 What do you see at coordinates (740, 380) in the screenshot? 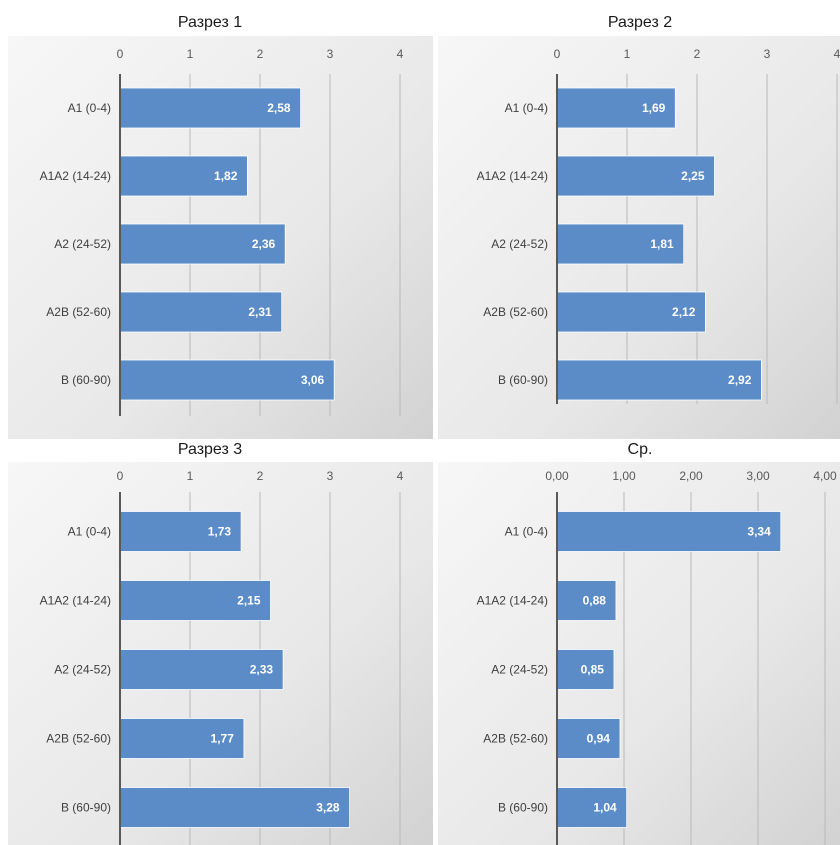
I see `data-label: 2,92` at bounding box center [740, 380].